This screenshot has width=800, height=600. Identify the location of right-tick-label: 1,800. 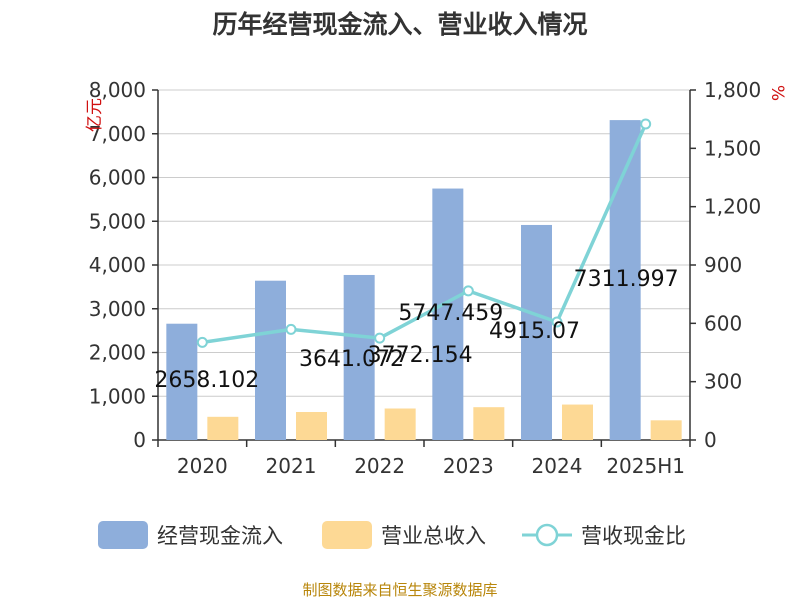
(732, 90).